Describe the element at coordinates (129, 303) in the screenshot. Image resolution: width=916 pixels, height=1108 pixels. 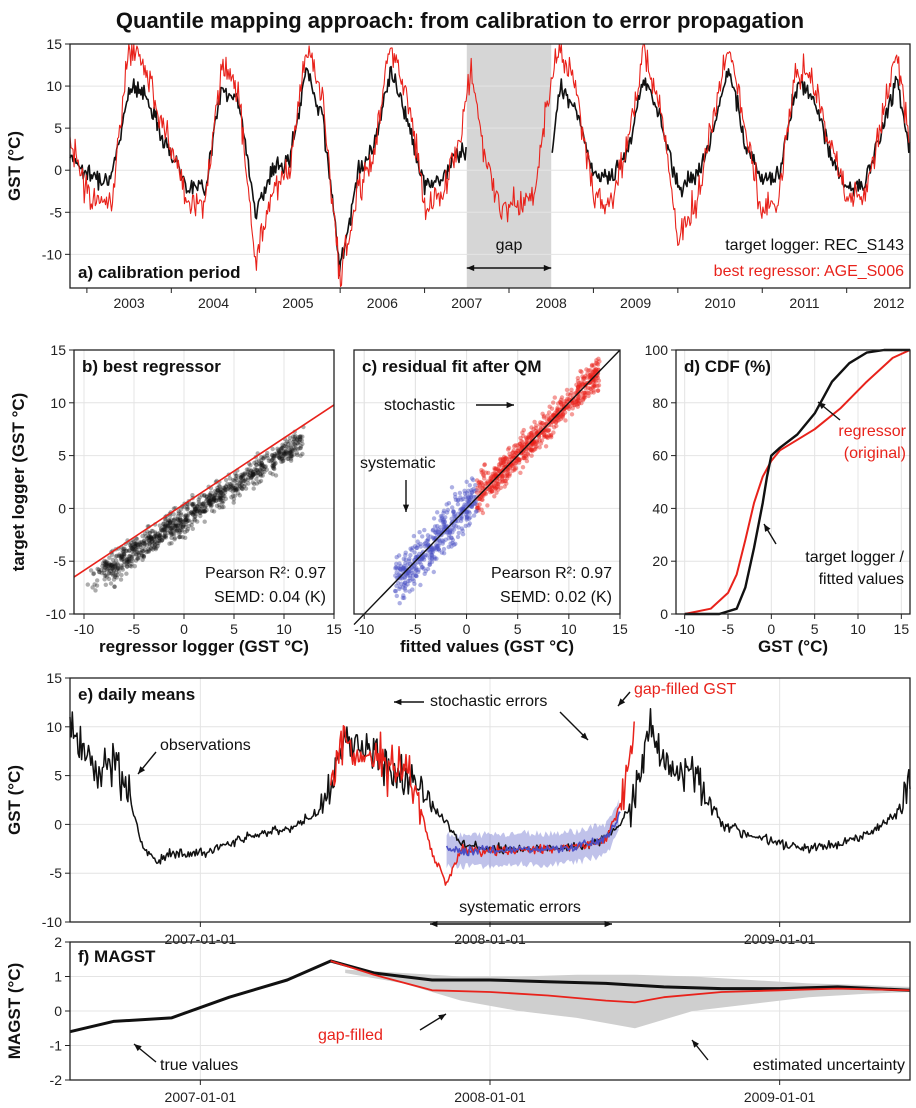
I see `x-tick-label: 2003` at that location.